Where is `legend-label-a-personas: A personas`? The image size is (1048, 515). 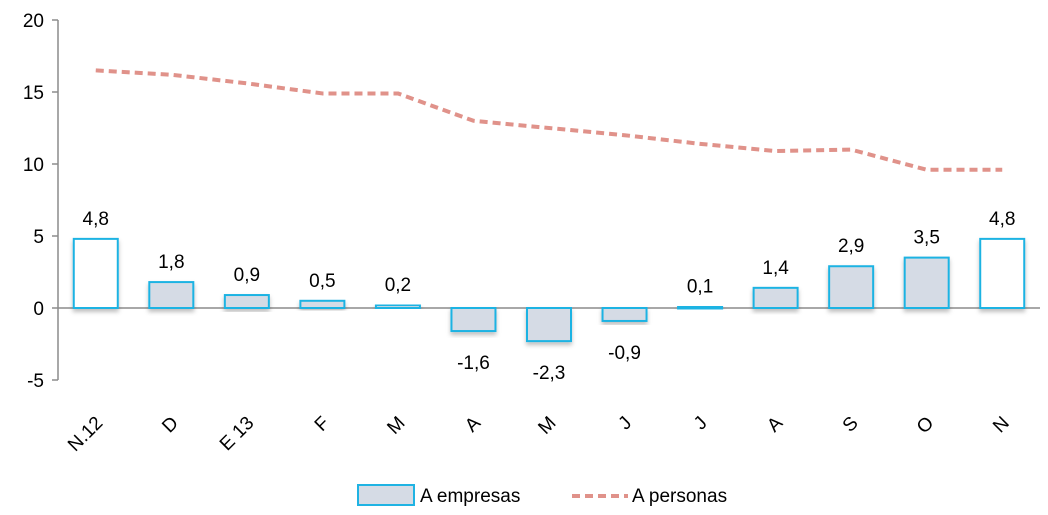
legend-label-a-personas: A personas is located at coordinates (679, 496).